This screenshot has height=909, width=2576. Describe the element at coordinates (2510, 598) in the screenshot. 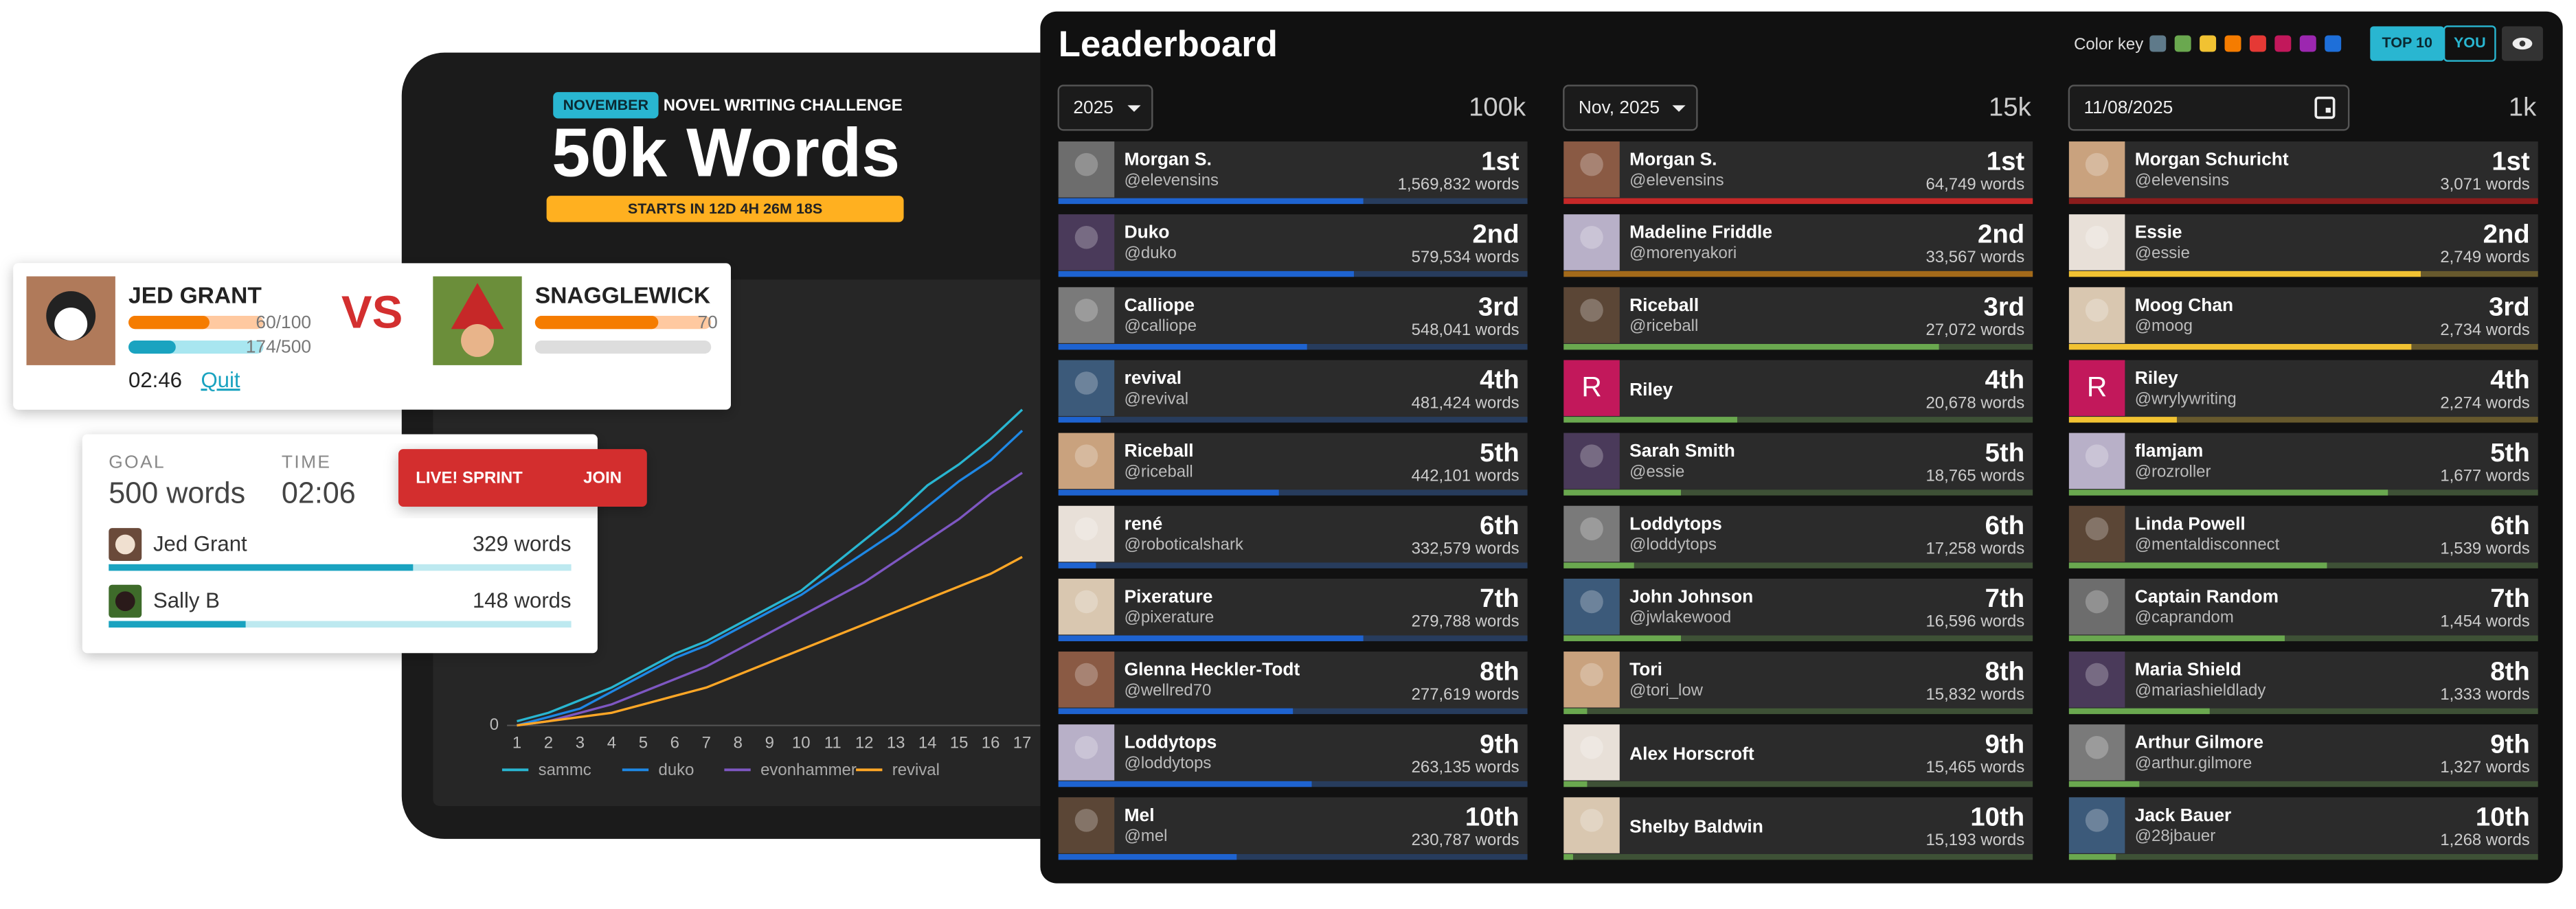

I see `entry-rank: 7th` at that location.